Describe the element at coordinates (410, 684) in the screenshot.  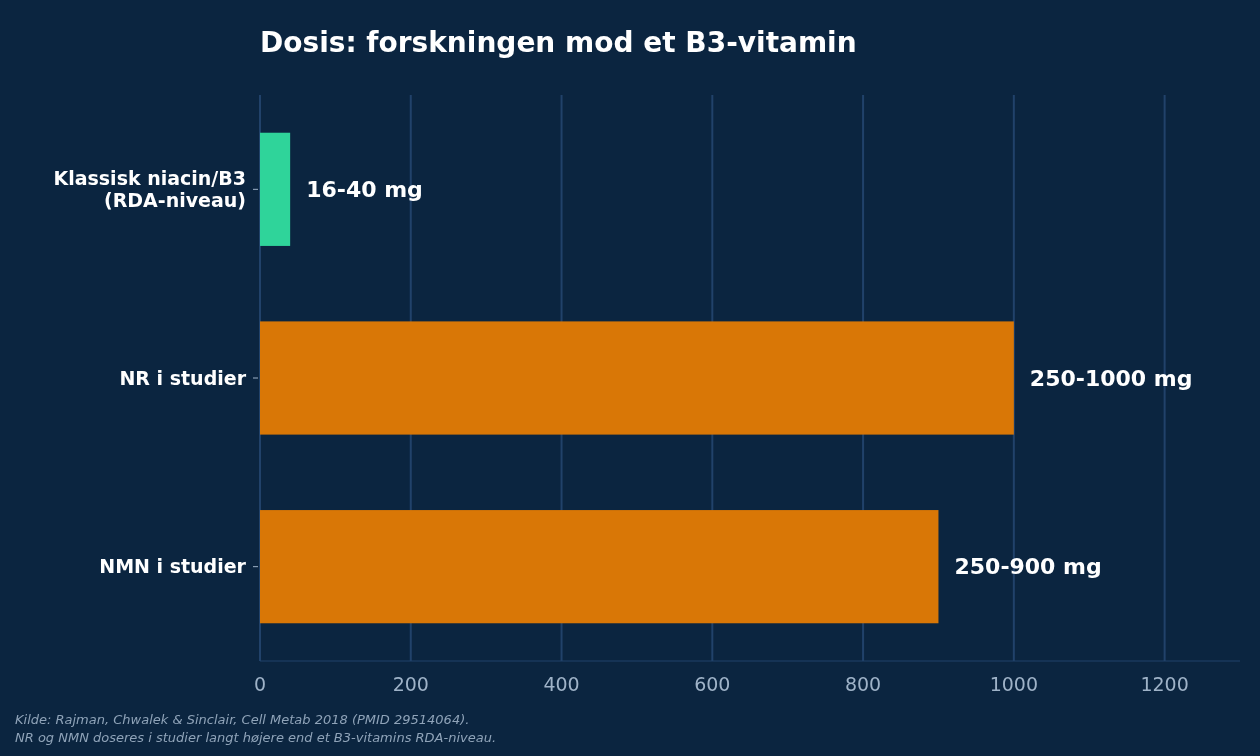
I see `x-tick-label: 200` at that location.